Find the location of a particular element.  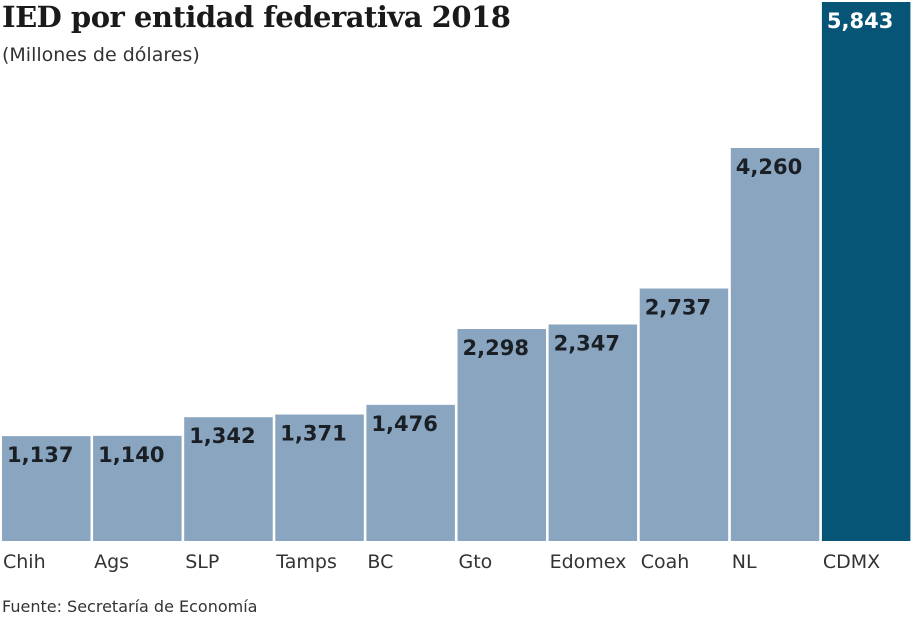

bar-cdmx is located at coordinates (866, 271).